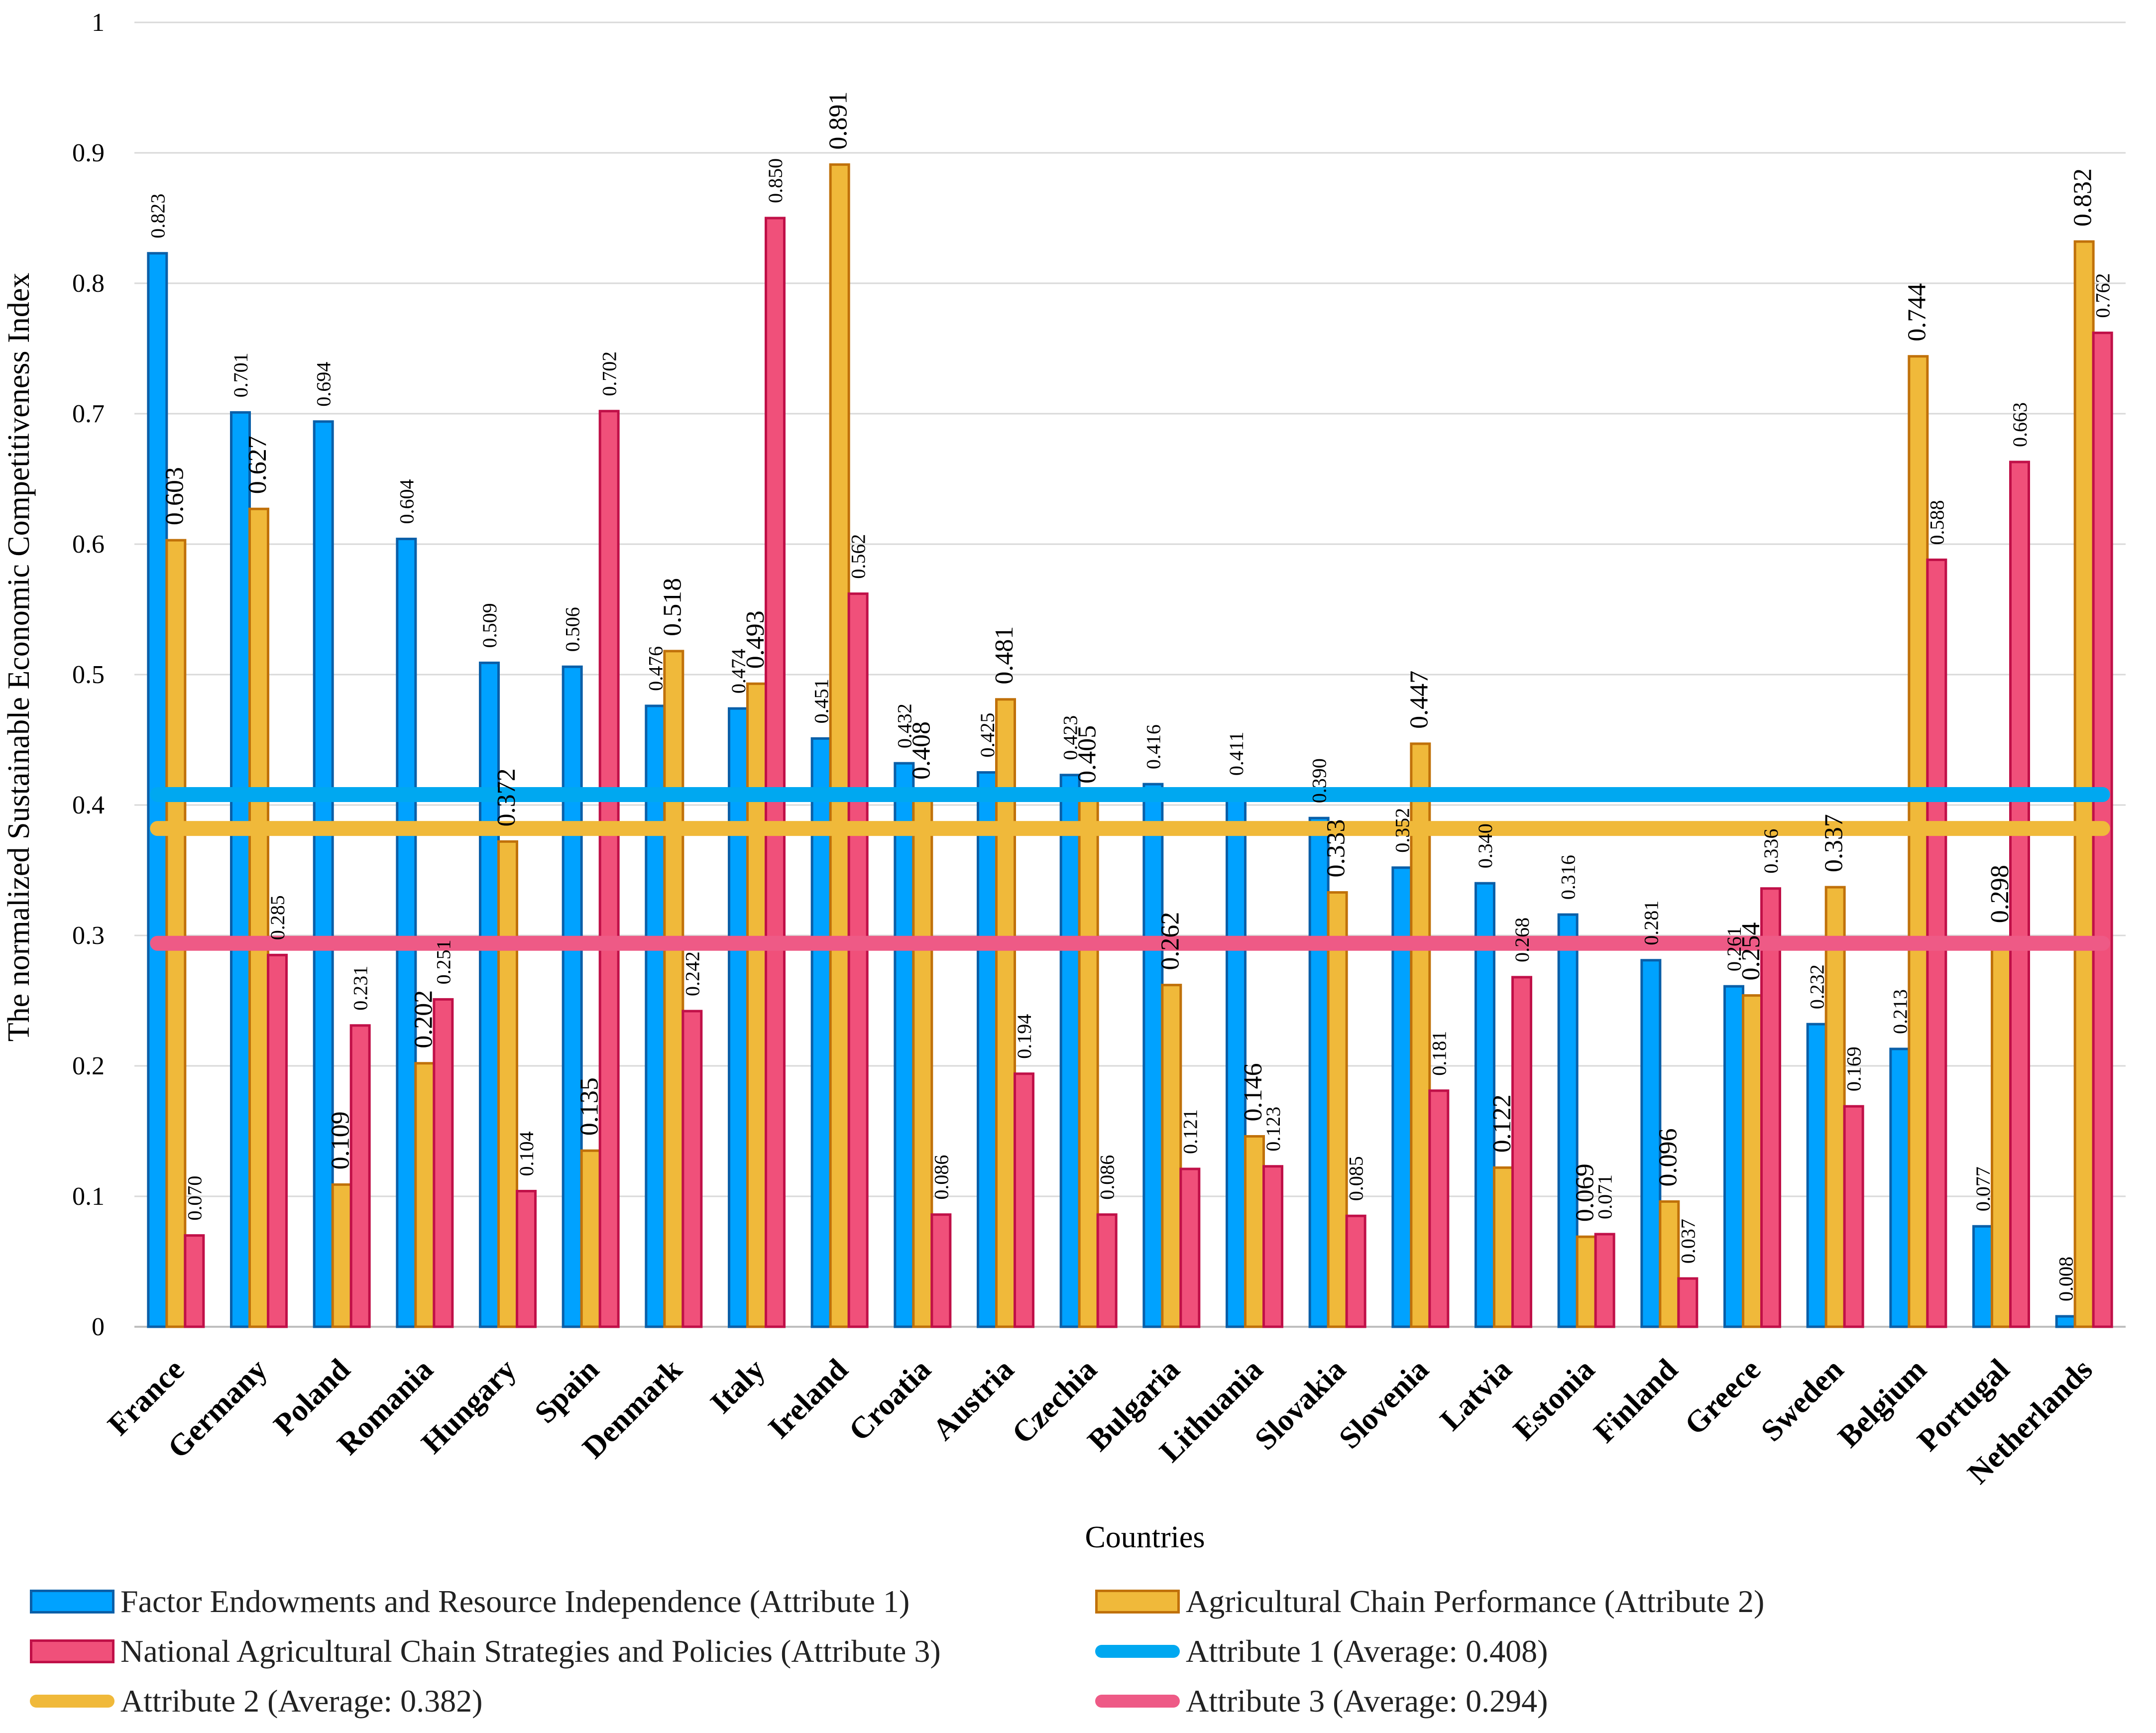 This screenshot has width=2156, height=1733. What do you see at coordinates (821, 701) in the screenshot?
I see `data-label-ireland-attribute-1: 0.451` at bounding box center [821, 701].